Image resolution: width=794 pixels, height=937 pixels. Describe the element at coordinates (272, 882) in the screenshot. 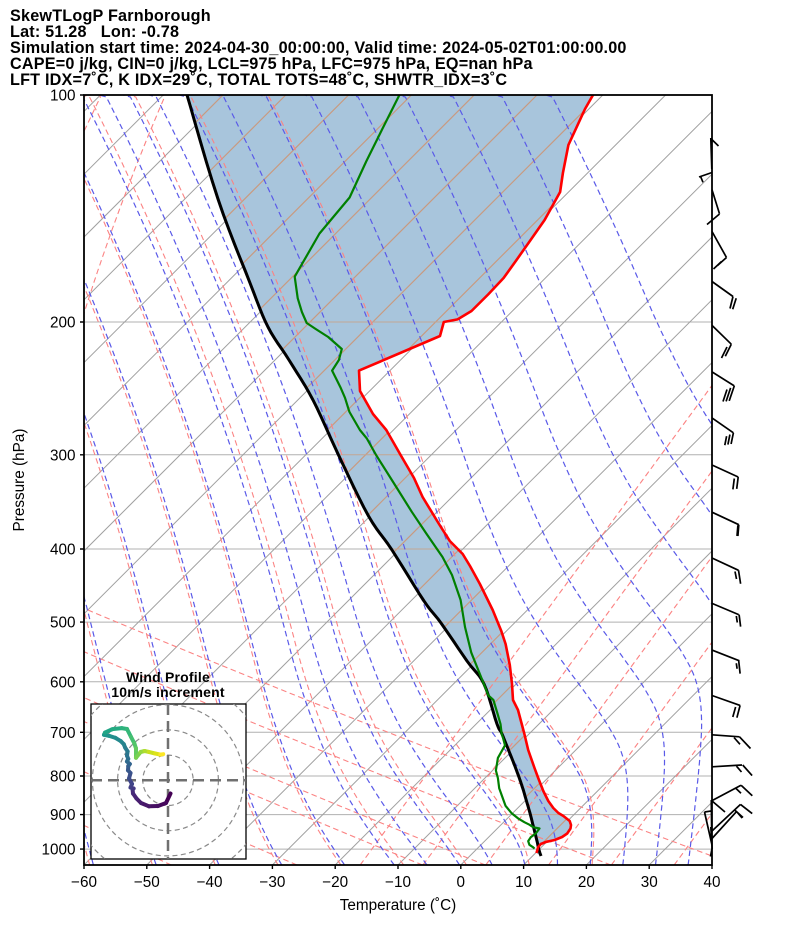

I see `svg-text: −30` at that location.